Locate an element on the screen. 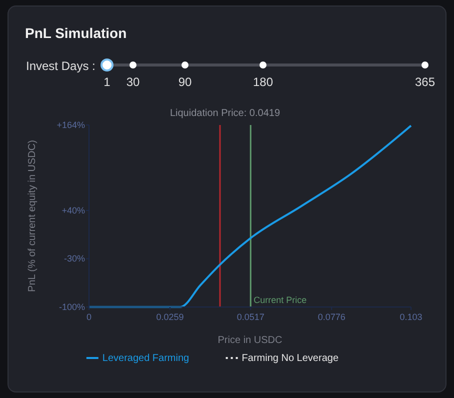  y-axis-title: PnL (% of current equity in USDC) is located at coordinates (32, 216).